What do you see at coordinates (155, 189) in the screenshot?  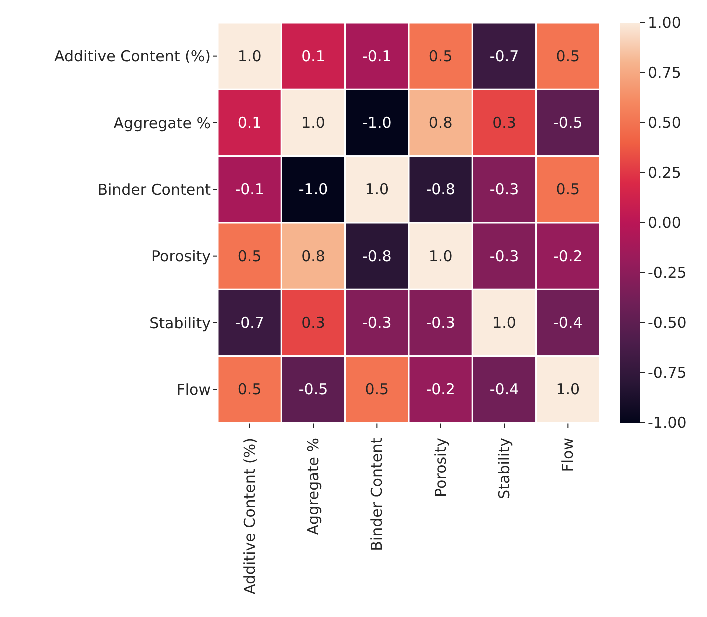 I see `y-tick-label: Binder Content` at bounding box center [155, 189].